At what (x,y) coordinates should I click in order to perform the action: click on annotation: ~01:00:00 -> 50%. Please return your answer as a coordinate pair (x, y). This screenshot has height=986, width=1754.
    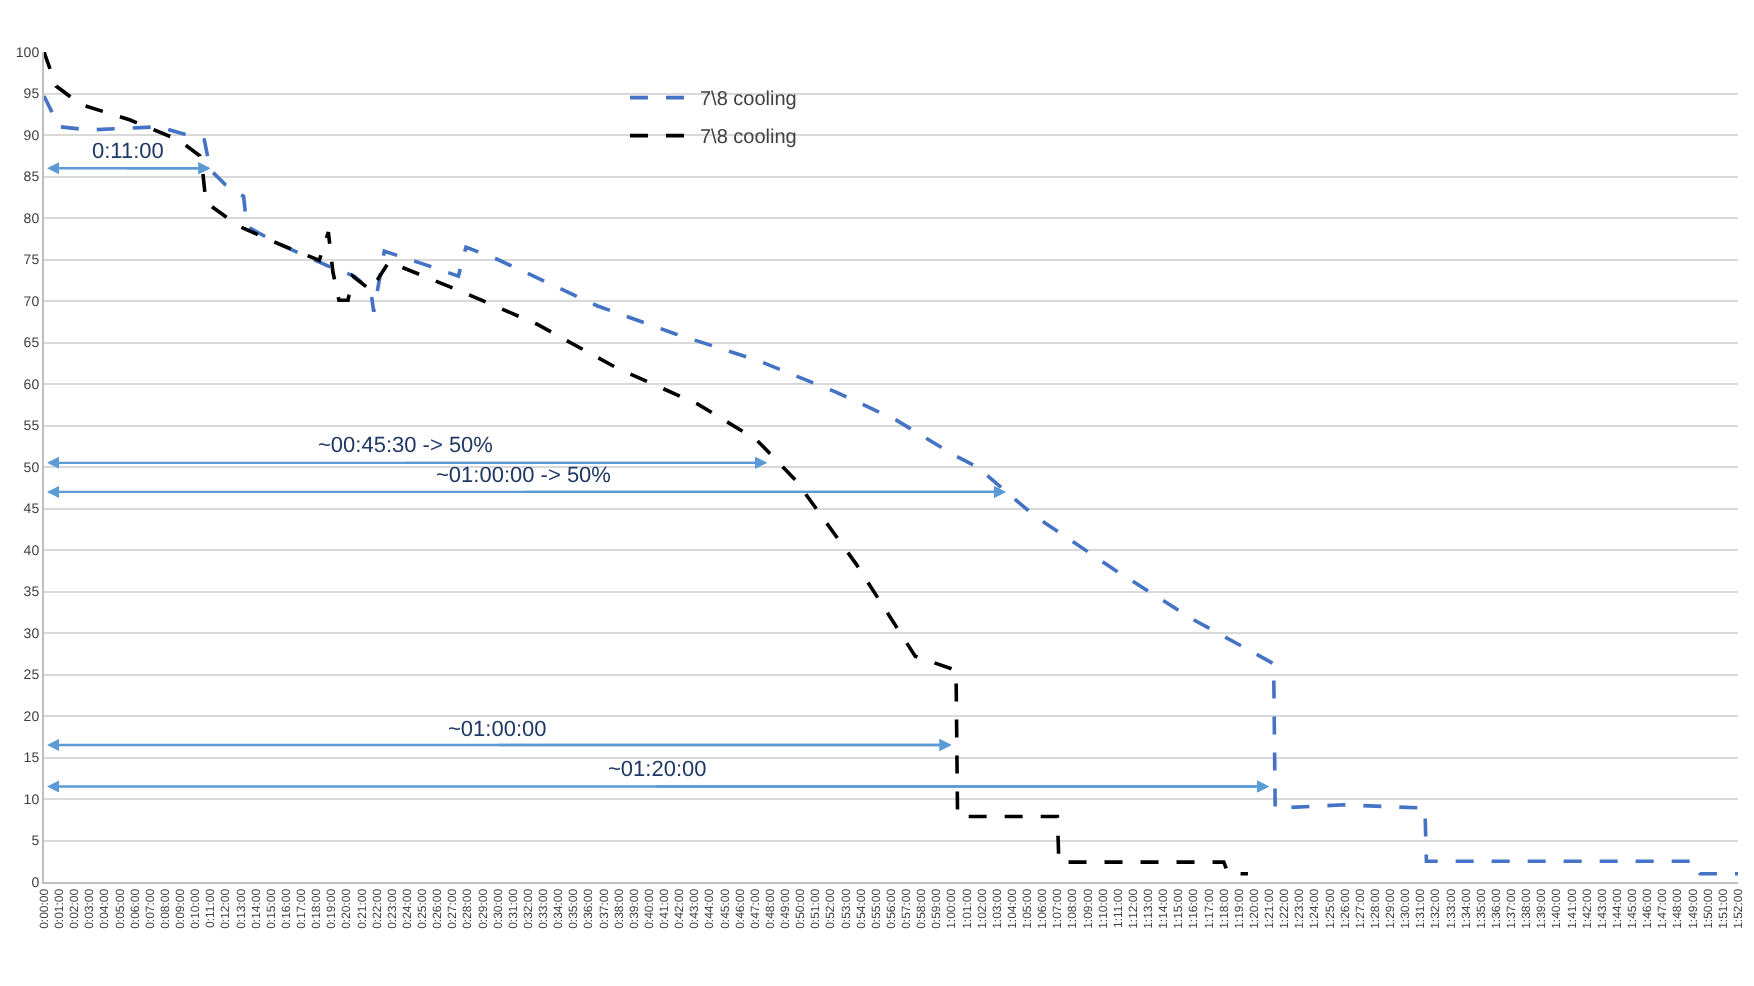
    Looking at the image, I should click on (524, 476).